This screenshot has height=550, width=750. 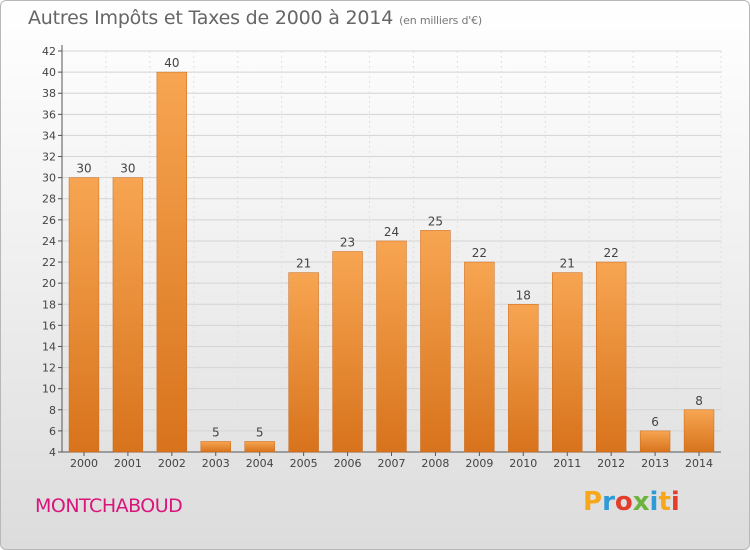 I want to click on bar-2008, so click(x=435, y=341).